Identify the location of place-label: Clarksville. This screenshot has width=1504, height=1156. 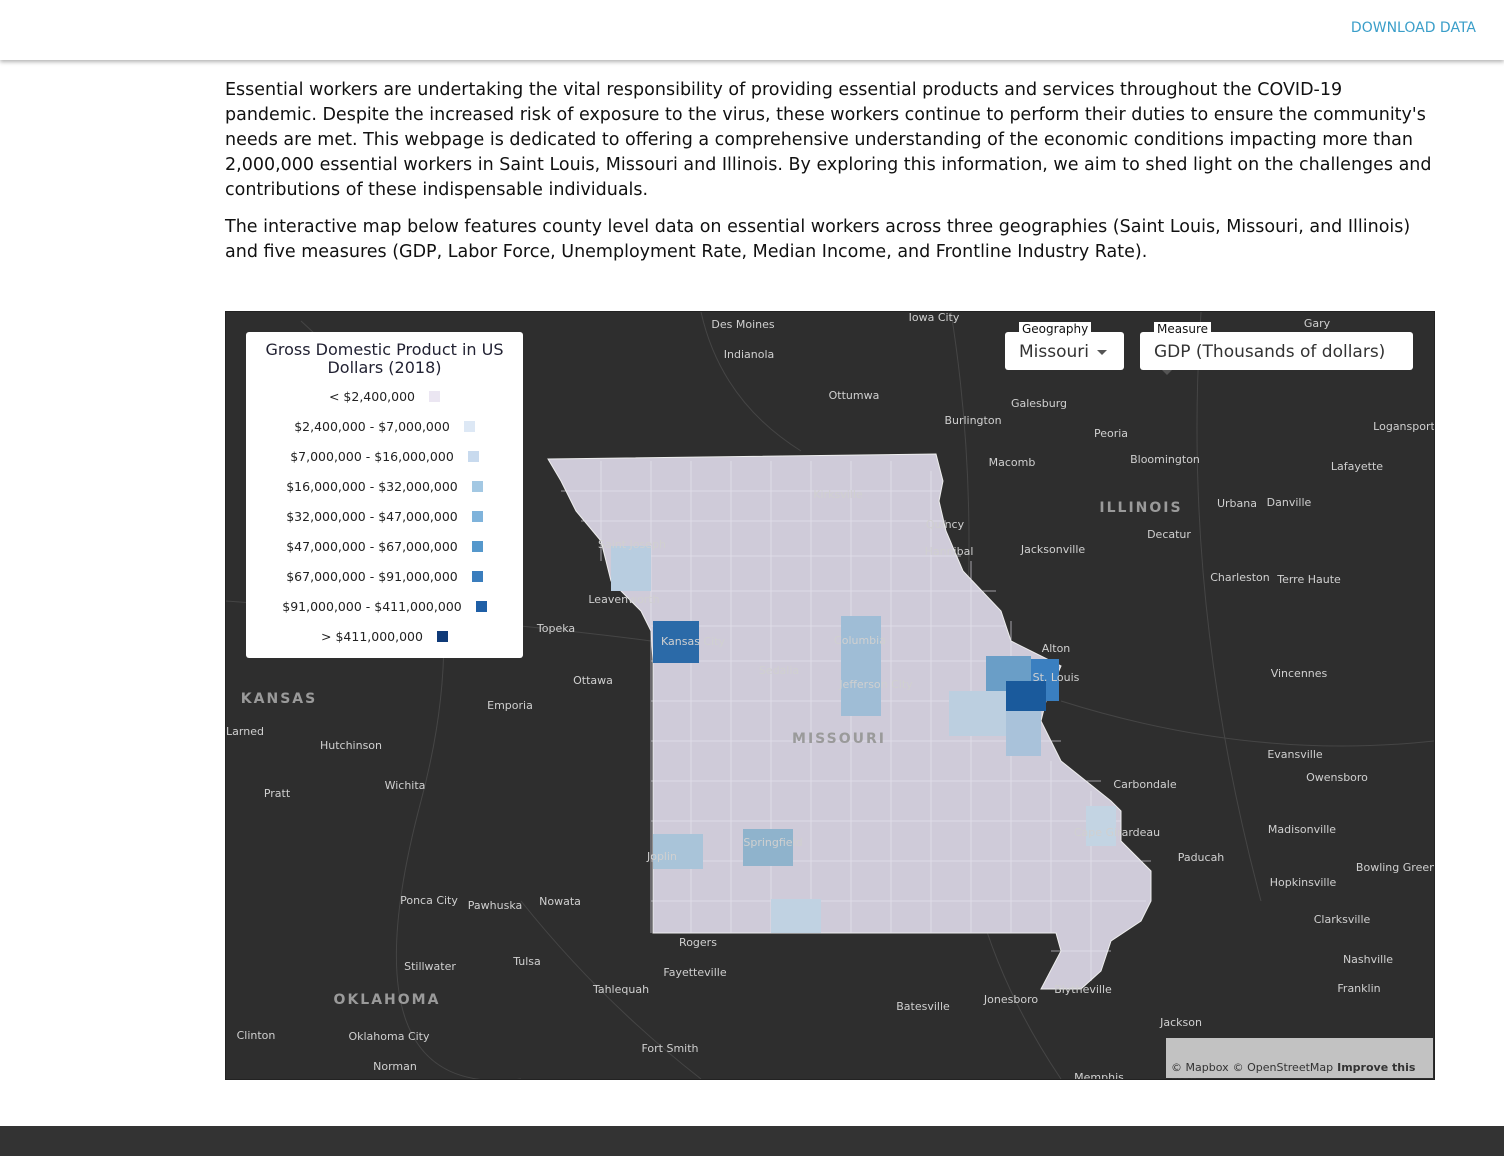
(1342, 919).